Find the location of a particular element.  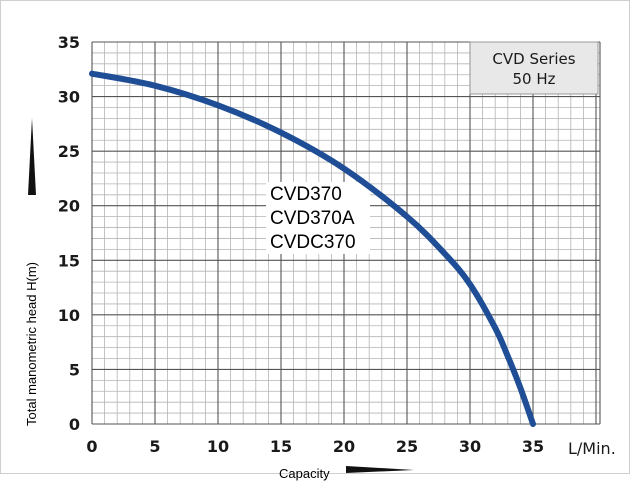

model-label-1: CVD370 is located at coordinates (306, 194).